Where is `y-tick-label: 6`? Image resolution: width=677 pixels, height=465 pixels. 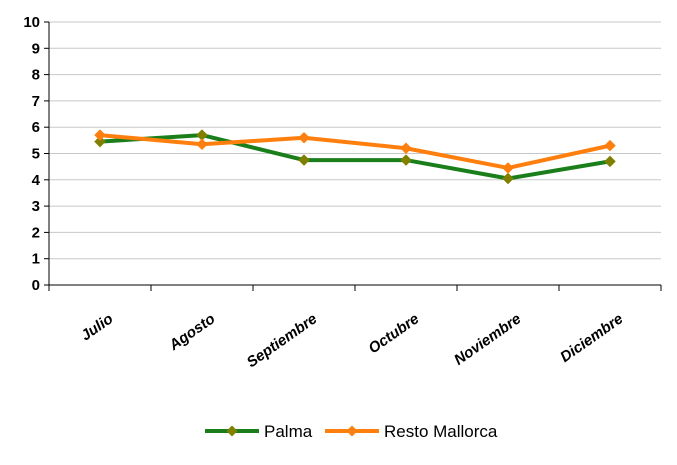
y-tick-label: 6 is located at coordinates (36, 127).